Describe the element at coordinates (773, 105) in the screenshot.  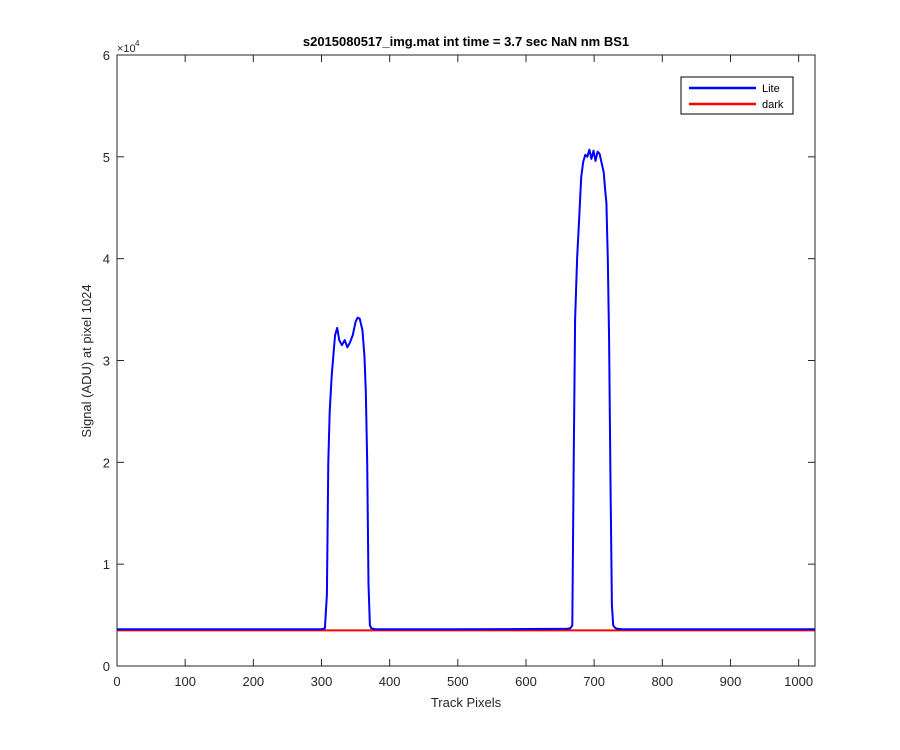
I see `legend-label-dark: dark` at that location.